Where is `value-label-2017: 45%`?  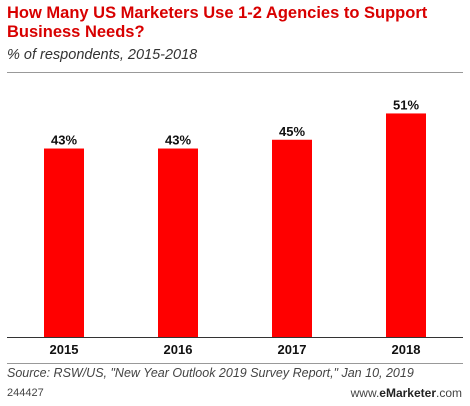 value-label-2017: 45% is located at coordinates (292, 131).